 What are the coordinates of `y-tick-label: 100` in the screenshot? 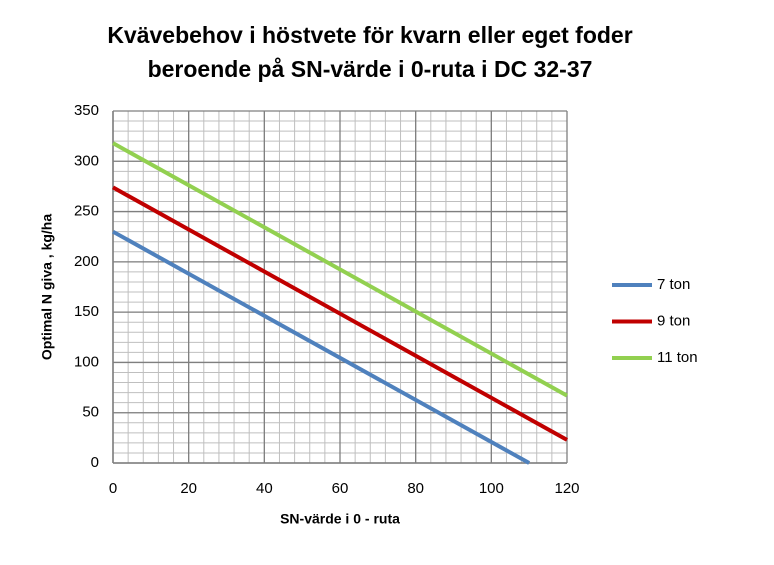 It's located at (86, 361).